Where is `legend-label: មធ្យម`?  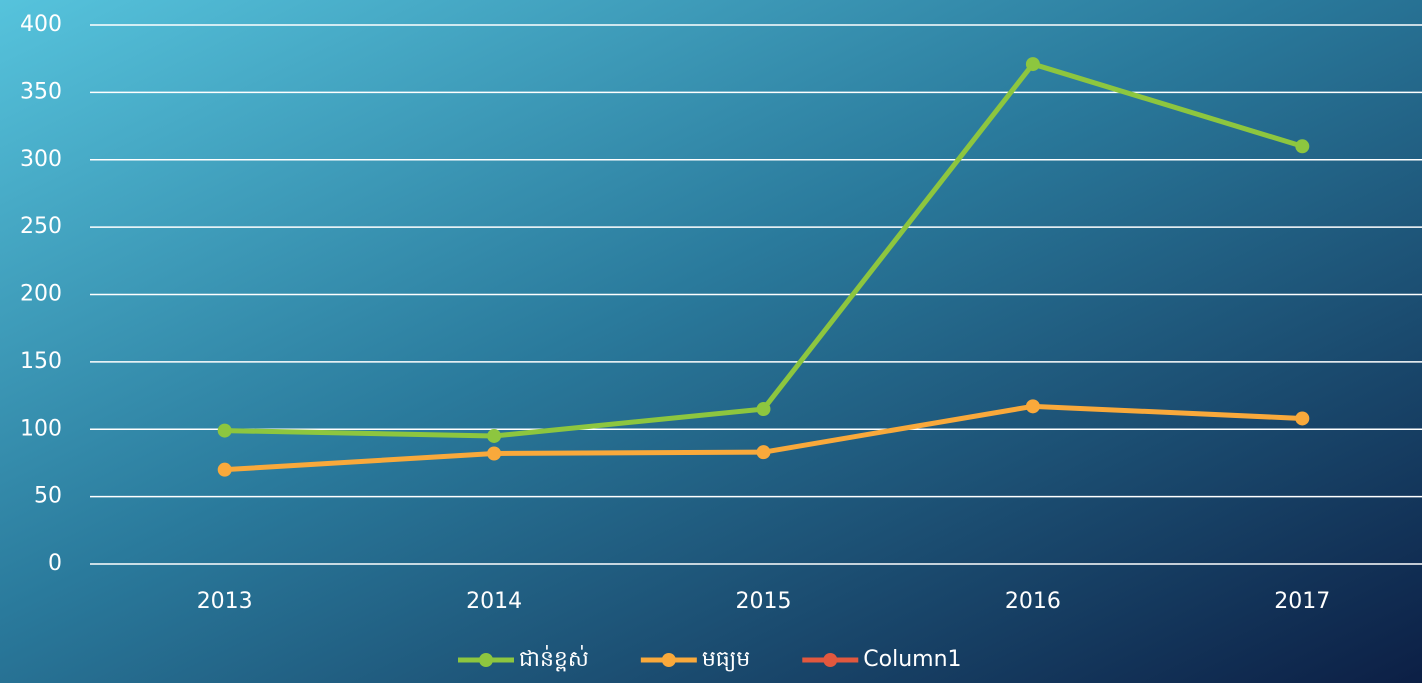 legend-label: មធ្យម is located at coordinates (726, 659).